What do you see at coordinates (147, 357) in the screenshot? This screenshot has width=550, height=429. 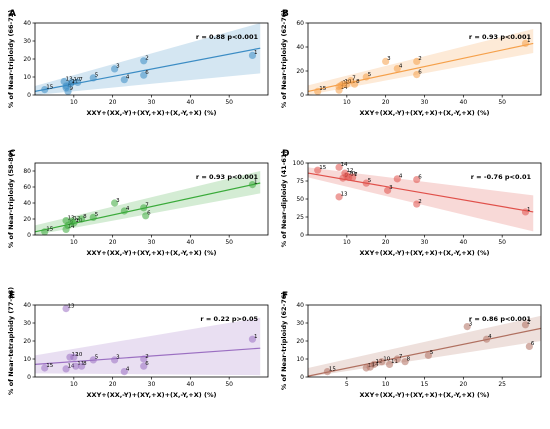 I see `panel-e-point-label-2: 2` at bounding box center [147, 357].